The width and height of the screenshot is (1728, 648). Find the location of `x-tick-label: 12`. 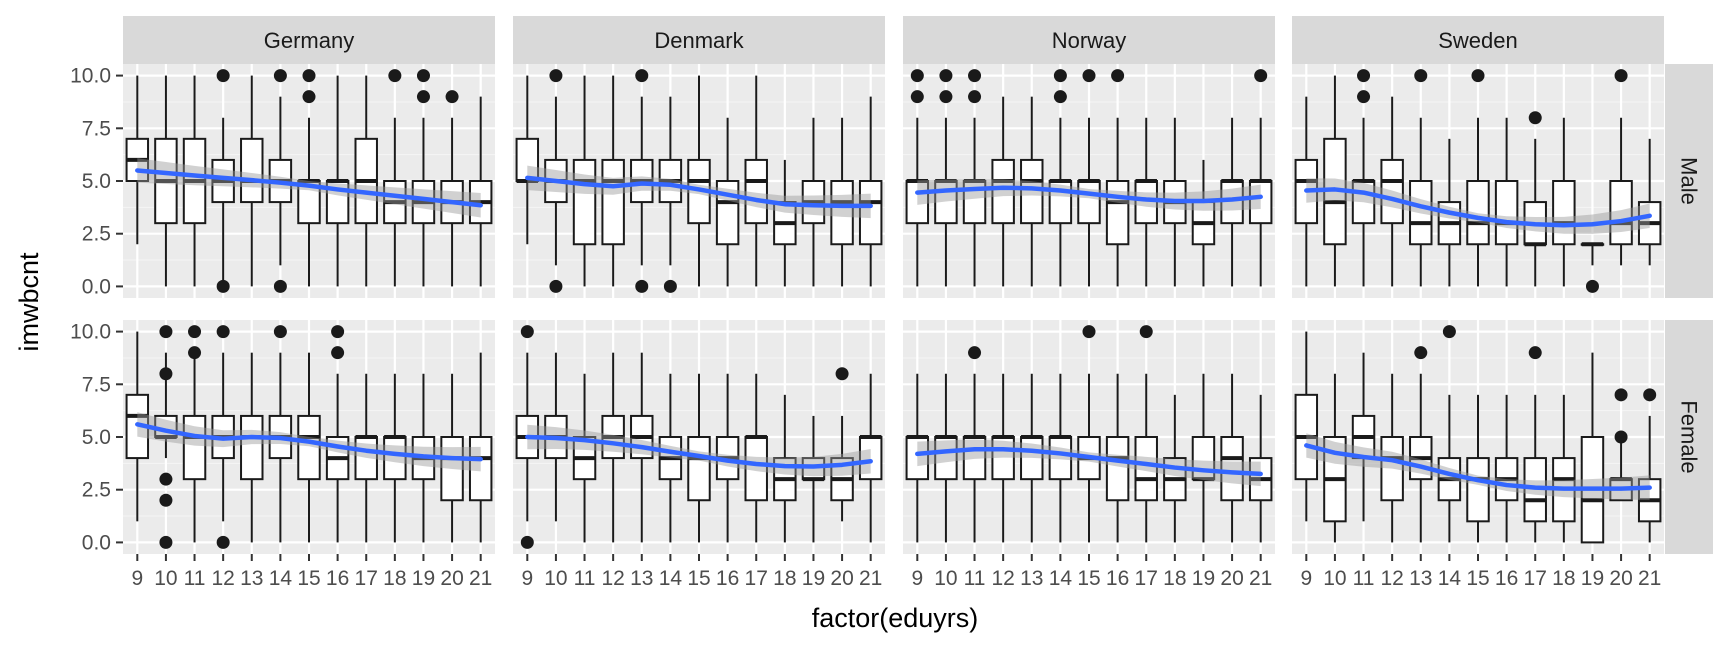

x-tick-label: 12 is located at coordinates (1391, 578).